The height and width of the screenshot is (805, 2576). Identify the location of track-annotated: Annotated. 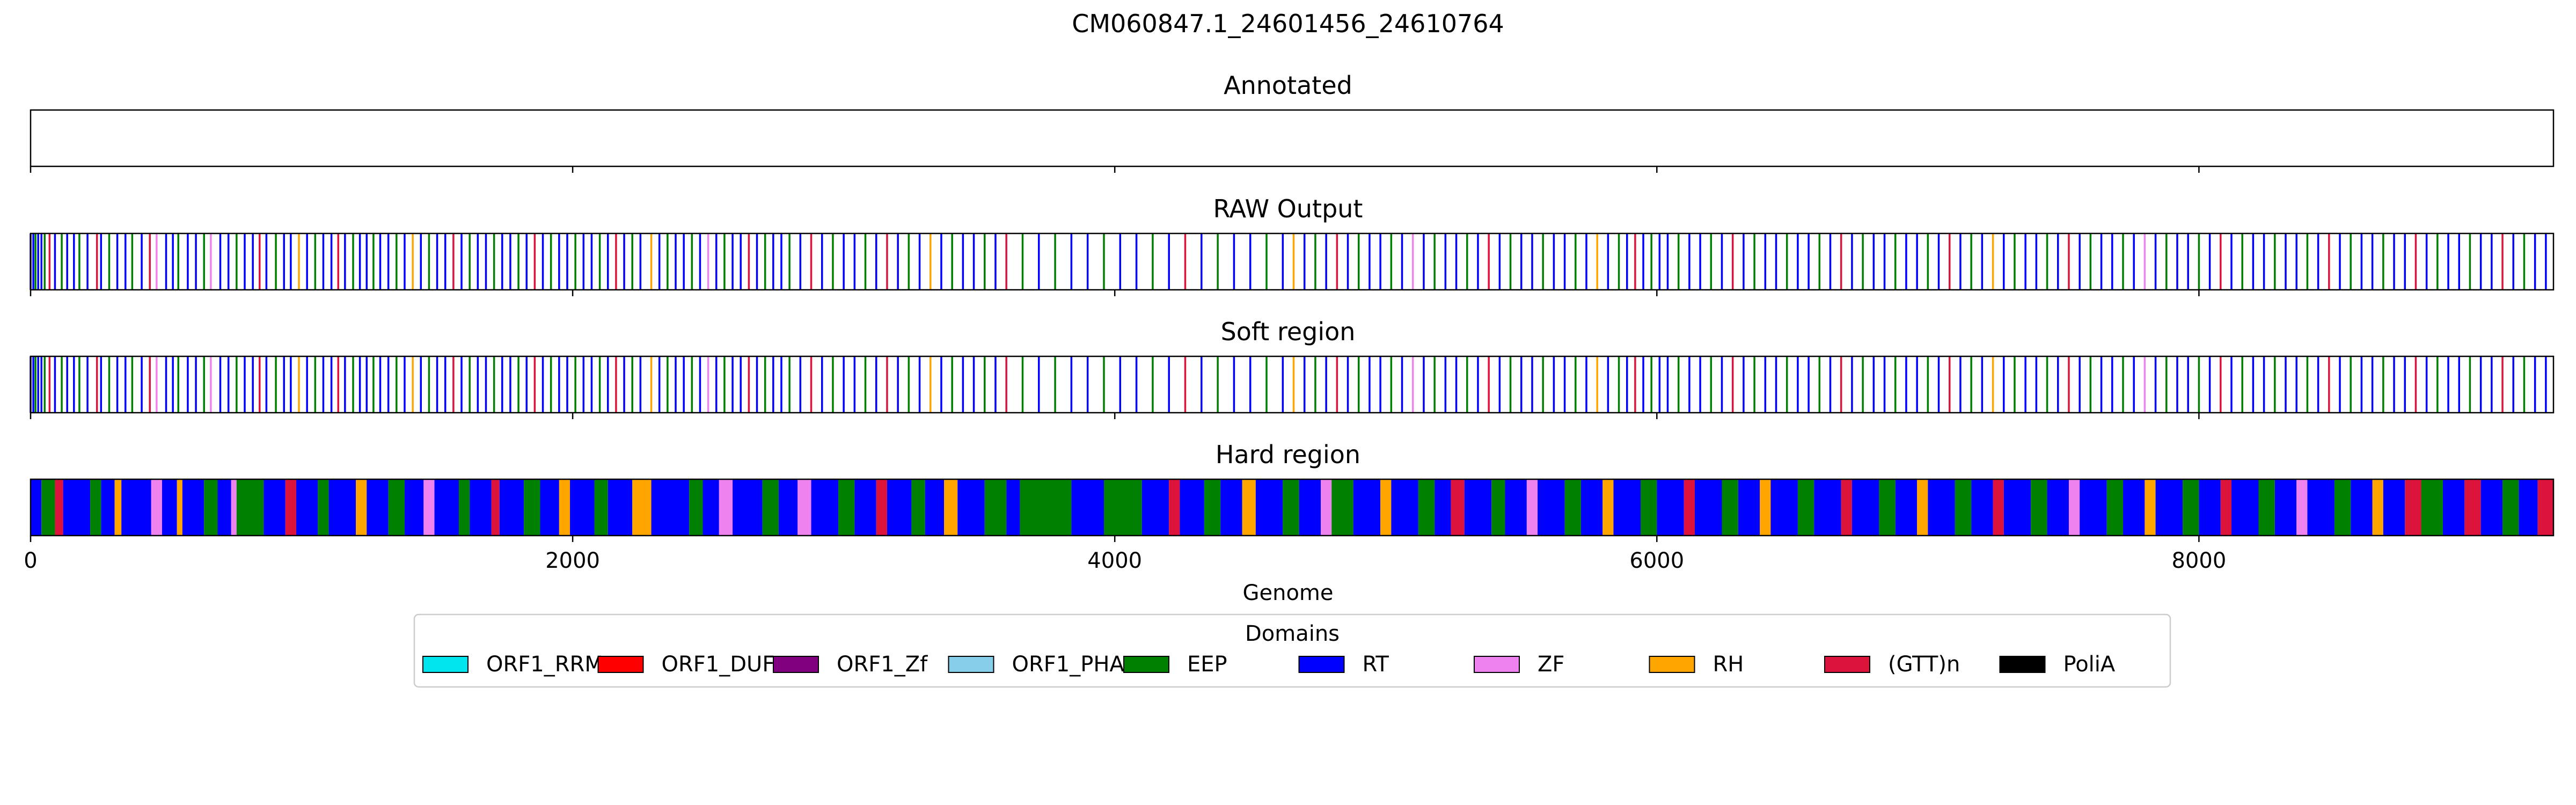
(1292, 122).